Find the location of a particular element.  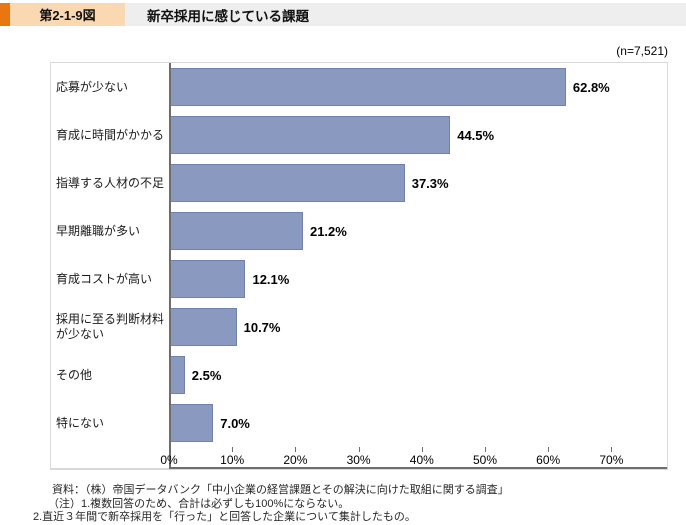

x-tick-label: 20% is located at coordinates (295, 460).